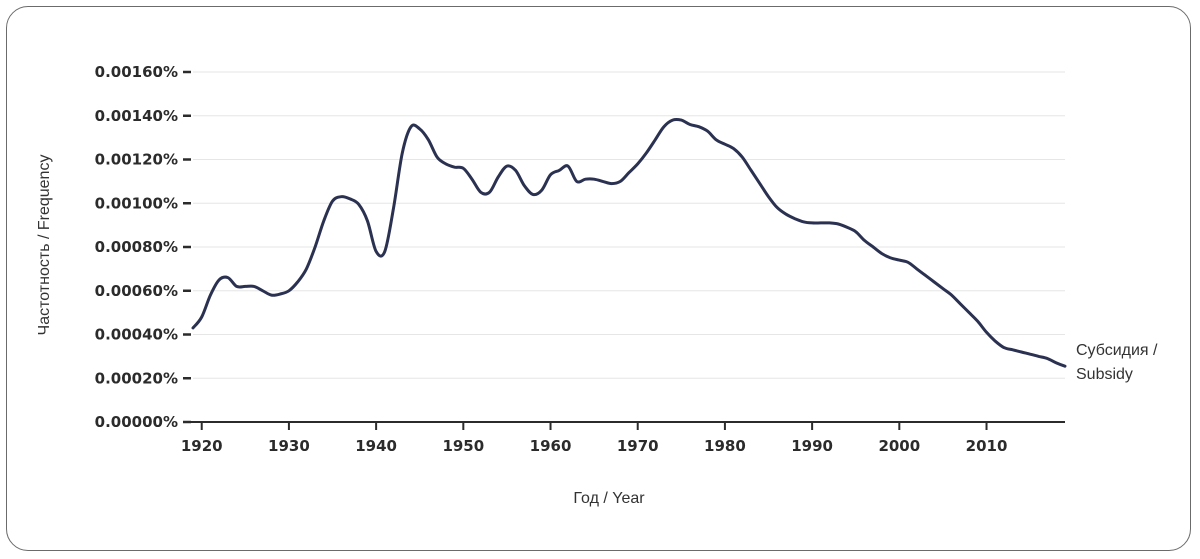  I want to click on series-label-line: Subsidy, so click(1104, 374).